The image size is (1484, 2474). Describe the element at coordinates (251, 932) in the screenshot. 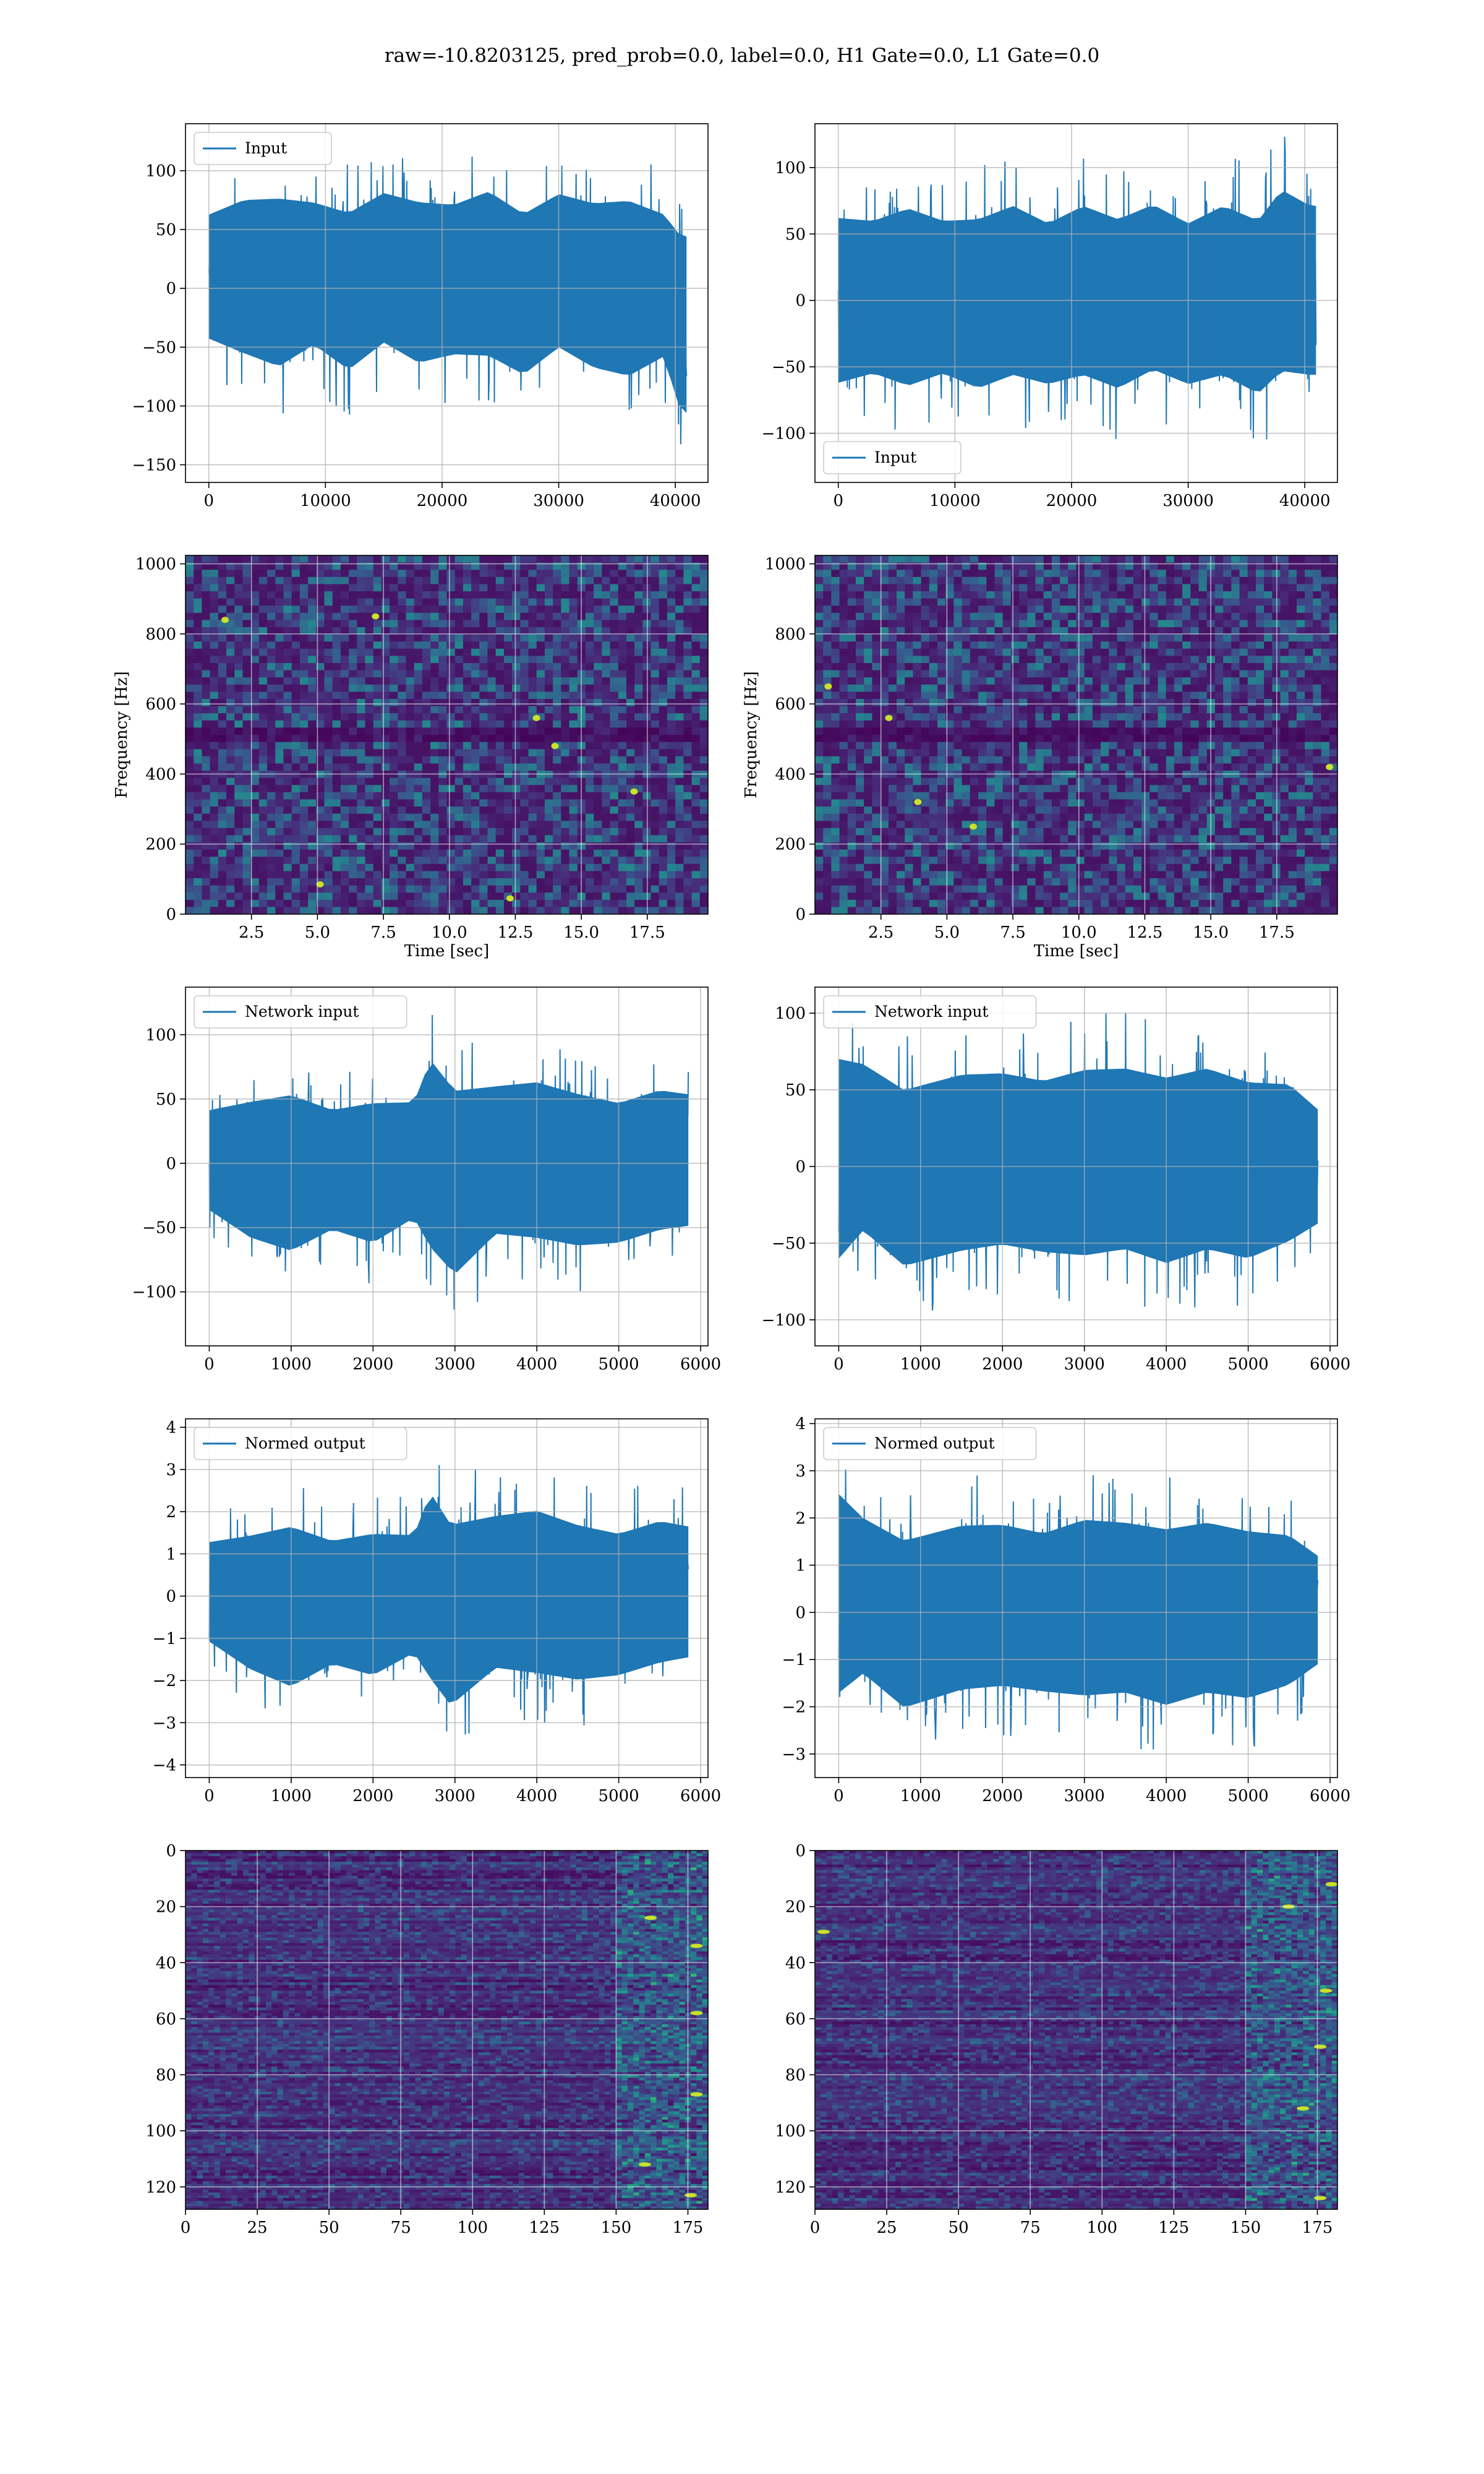

I see `x-tick-label: 2.5` at that location.